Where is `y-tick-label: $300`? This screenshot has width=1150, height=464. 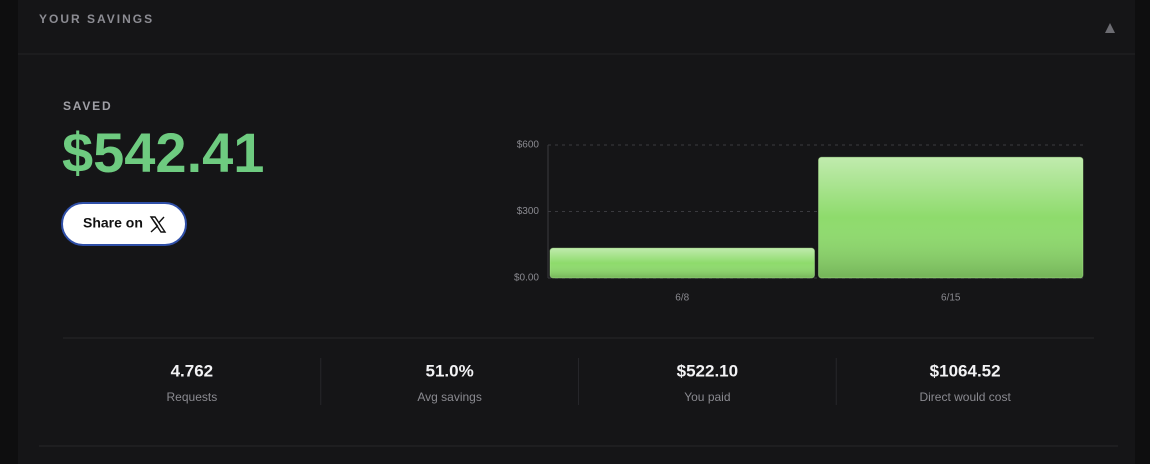
y-tick-label: $300 is located at coordinates (528, 211).